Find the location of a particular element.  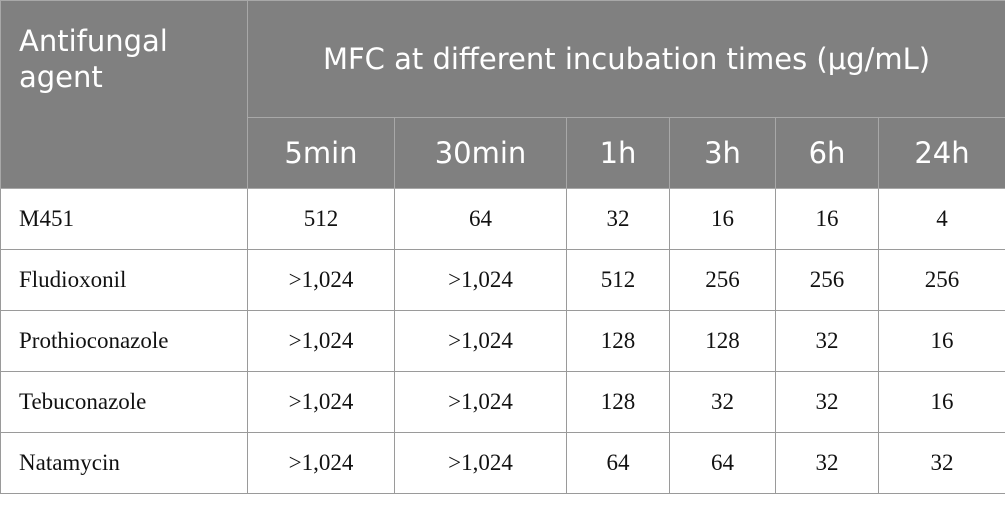

row-label: M451 is located at coordinates (124, 219).